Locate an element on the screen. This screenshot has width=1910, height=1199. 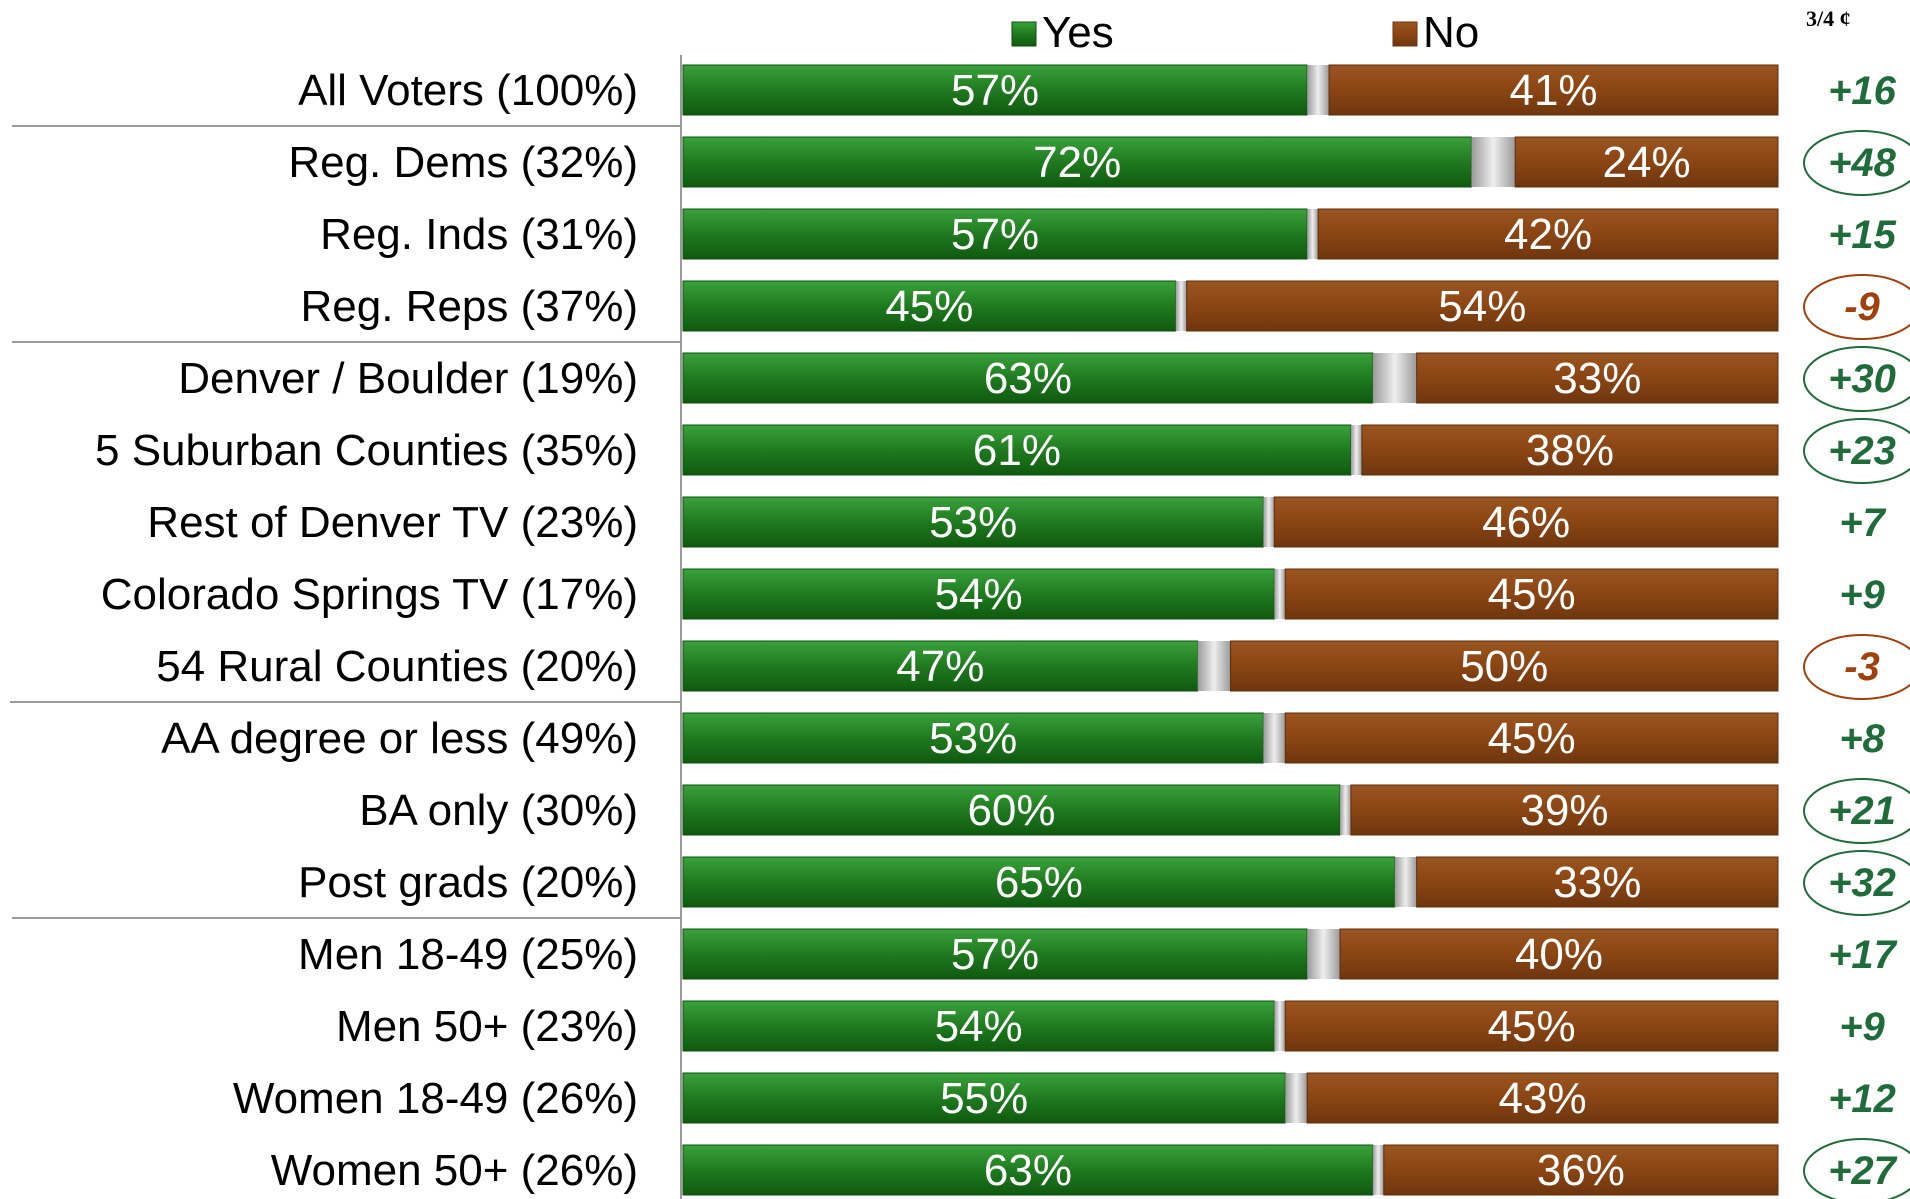
chart-row: 54 Rural Counties (20%) 47% 50% -3 is located at coordinates (1033, 667).